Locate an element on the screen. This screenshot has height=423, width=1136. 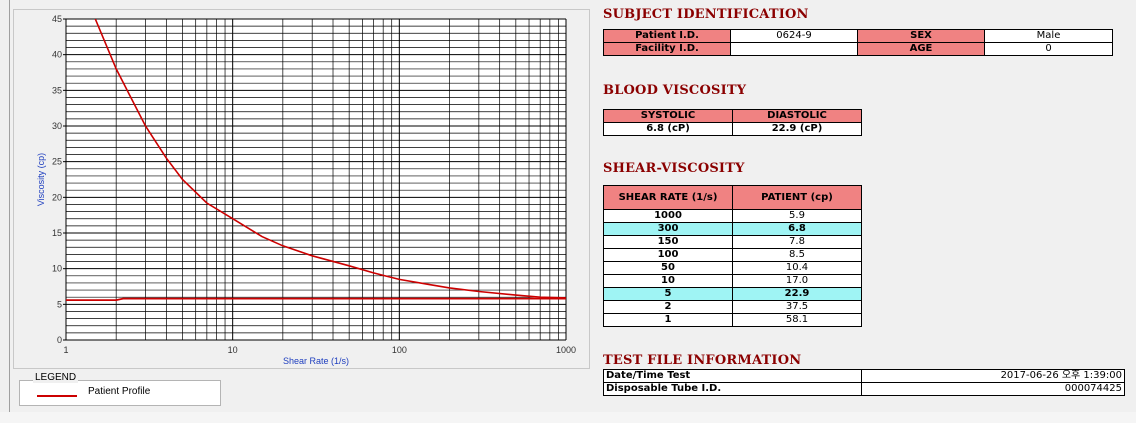
shear-row: 5 22.9 is located at coordinates (732, 294).